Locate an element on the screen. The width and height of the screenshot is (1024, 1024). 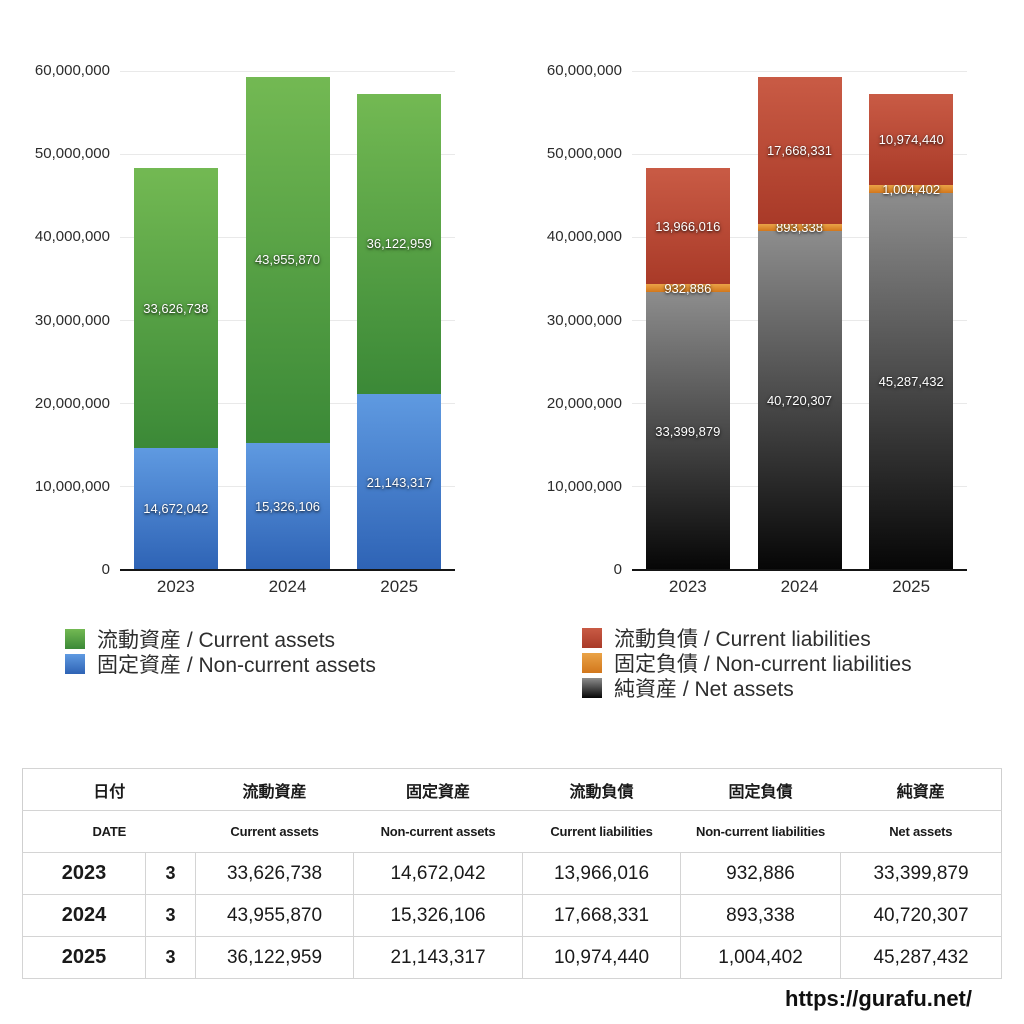
legend-item: 流動負債 / Current liabilities is located at coordinates (747, 639).